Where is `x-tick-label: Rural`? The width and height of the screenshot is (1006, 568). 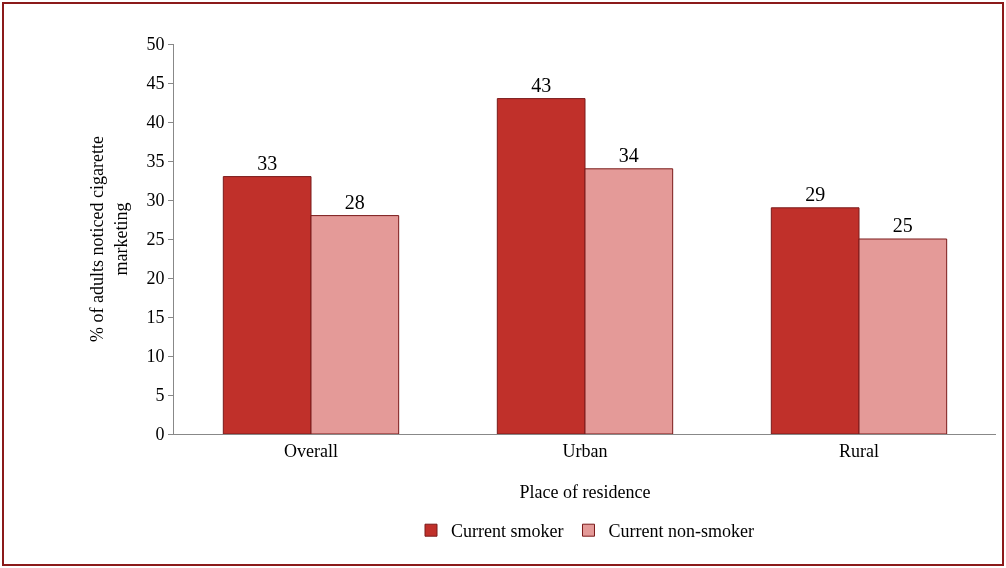 x-tick-label: Rural is located at coordinates (859, 450).